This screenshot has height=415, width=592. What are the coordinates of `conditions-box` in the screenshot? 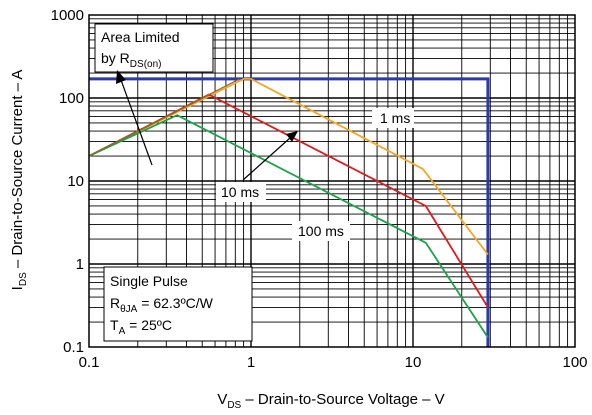 It's located at (178, 304).